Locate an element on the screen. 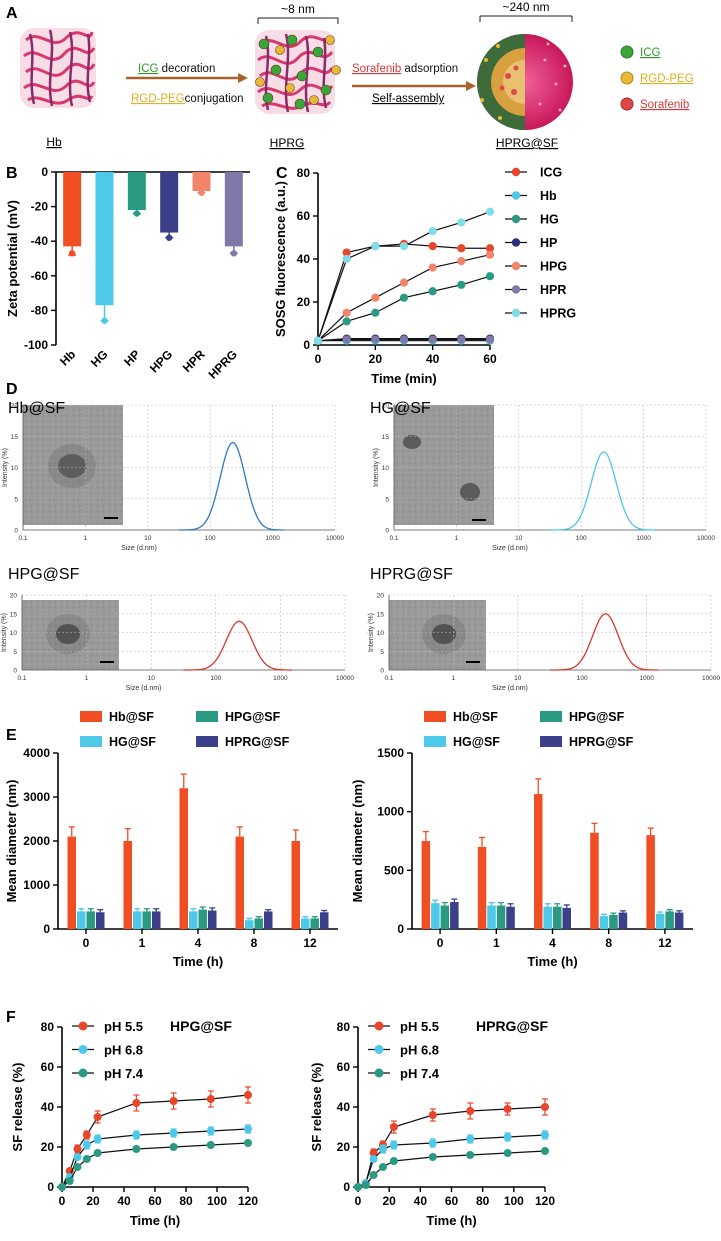  distribution-curve is located at coordinates (237, 645).